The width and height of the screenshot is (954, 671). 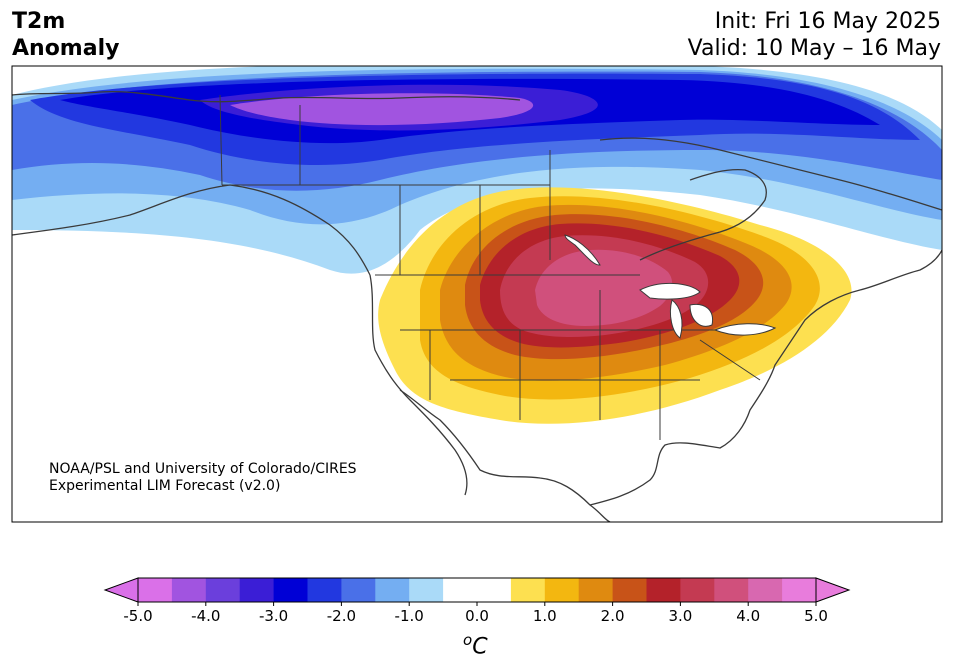 I want to click on colorbar-unit: oC, so click(x=475, y=645).